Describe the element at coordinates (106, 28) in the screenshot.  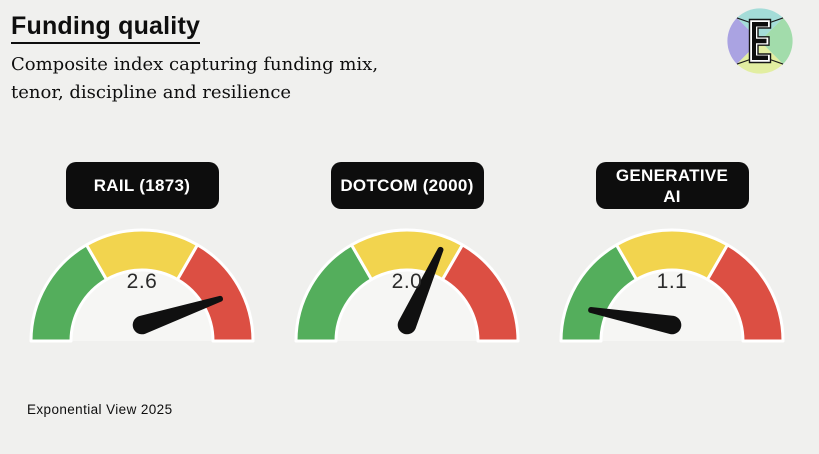
I see `page-title: Funding quality` at that location.